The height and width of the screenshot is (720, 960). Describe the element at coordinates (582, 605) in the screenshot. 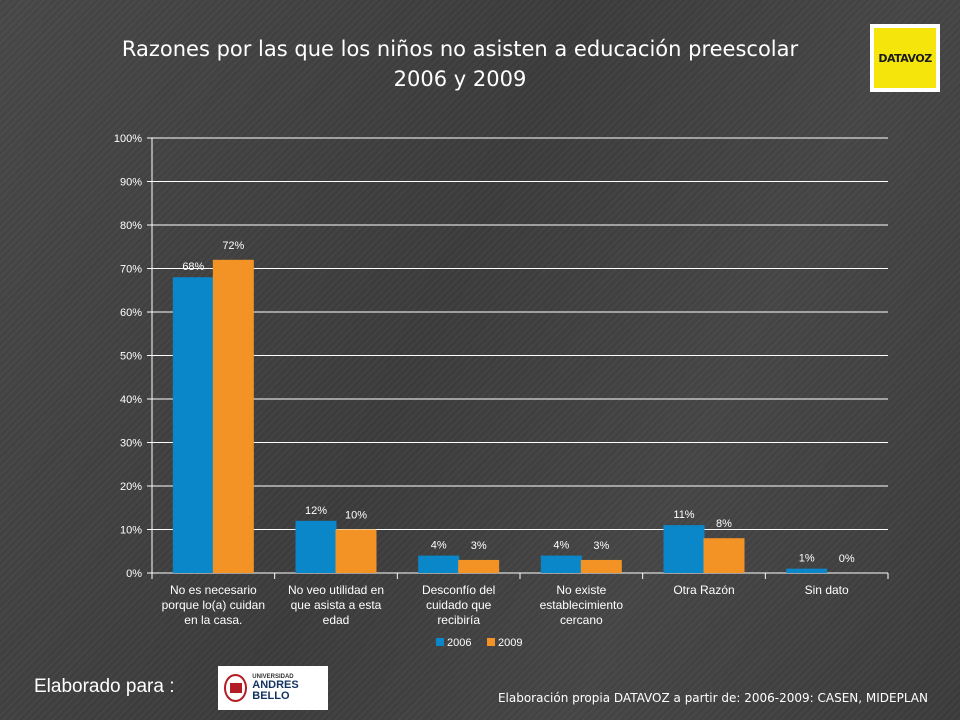

I see `x-tick-label: establecimiento` at that location.